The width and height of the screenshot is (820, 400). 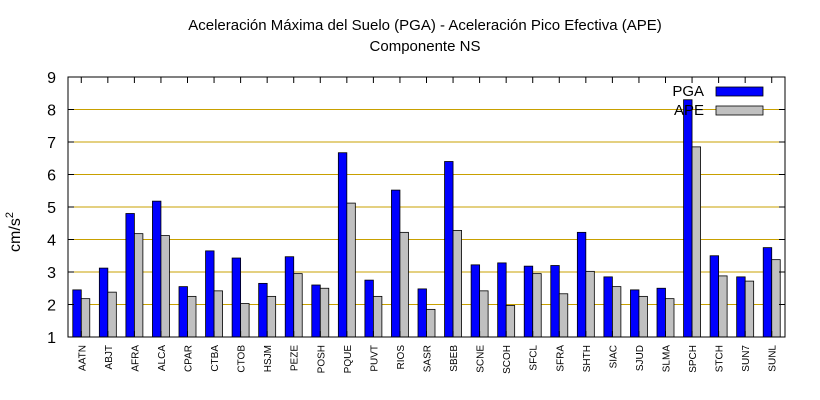 What do you see at coordinates (693, 359) in the screenshot?
I see `x-tick-label: SPCH` at bounding box center [693, 359].